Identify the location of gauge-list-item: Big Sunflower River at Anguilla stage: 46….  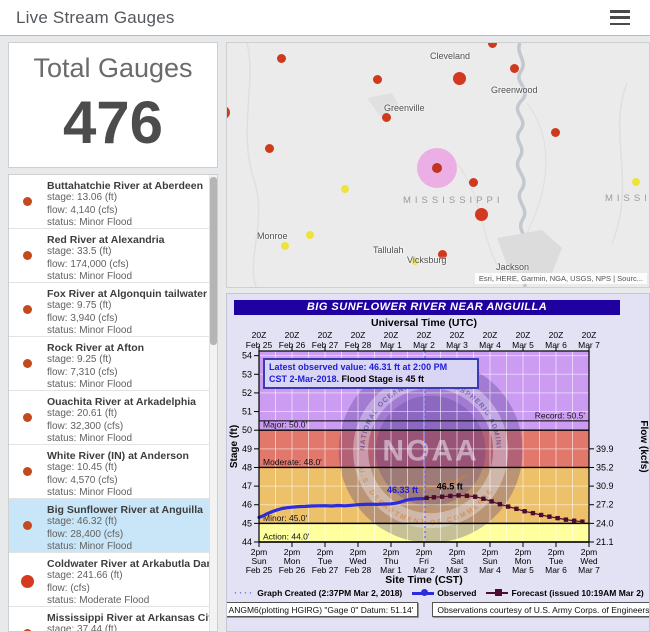
(113, 526).